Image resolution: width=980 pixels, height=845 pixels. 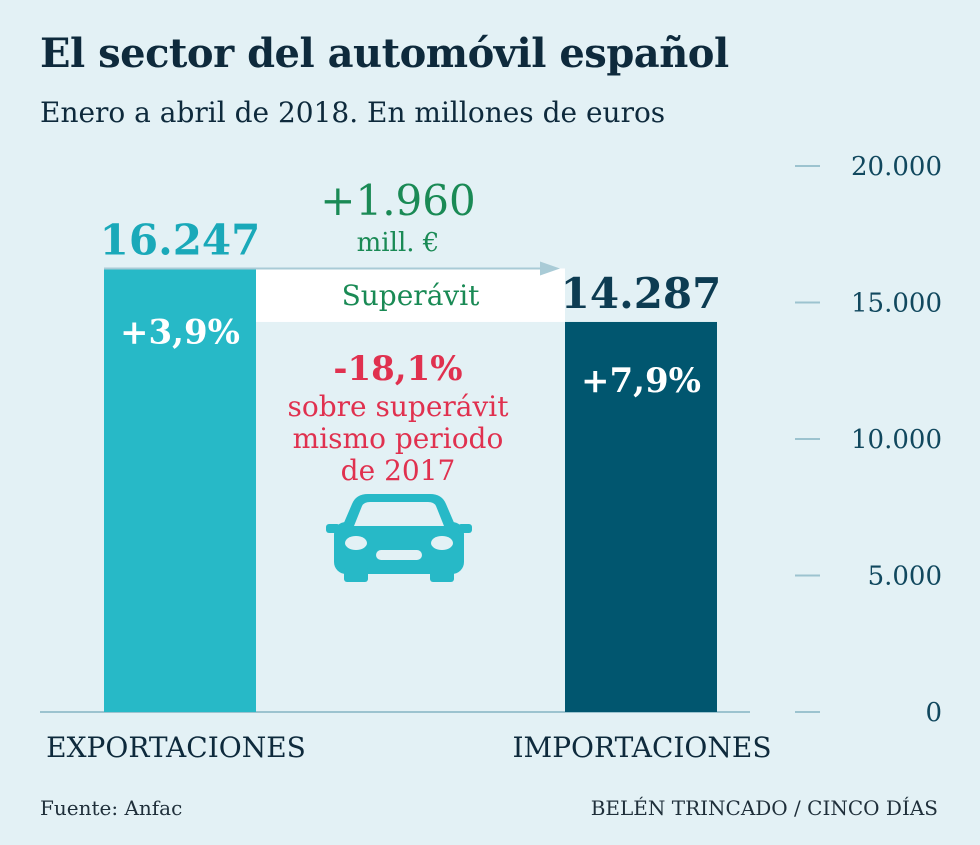 I want to click on surplus-unit-label: mill. €, so click(x=398, y=243).